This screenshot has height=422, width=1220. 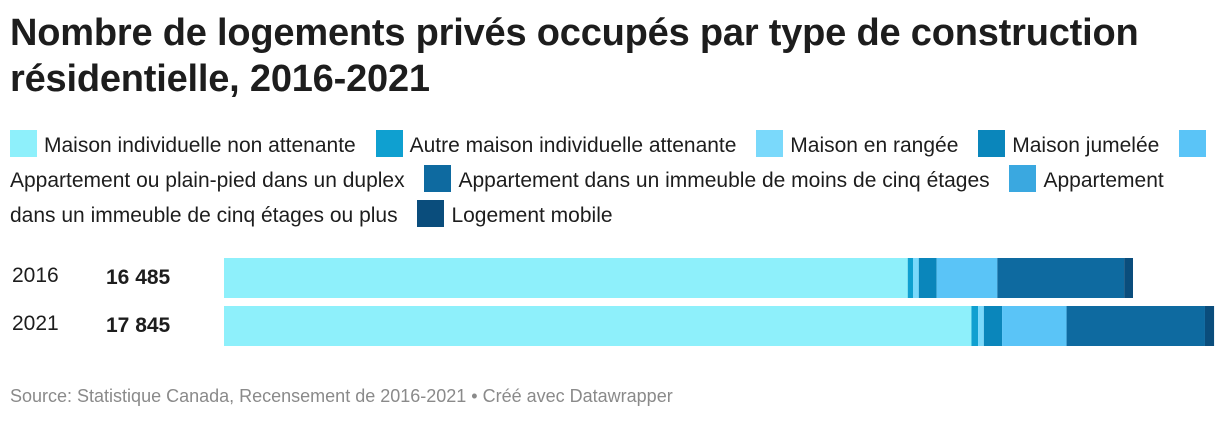 What do you see at coordinates (611, 161) in the screenshot?
I see `legend-item: Appartement ou plain-pied dans un duplex` at bounding box center [611, 161].